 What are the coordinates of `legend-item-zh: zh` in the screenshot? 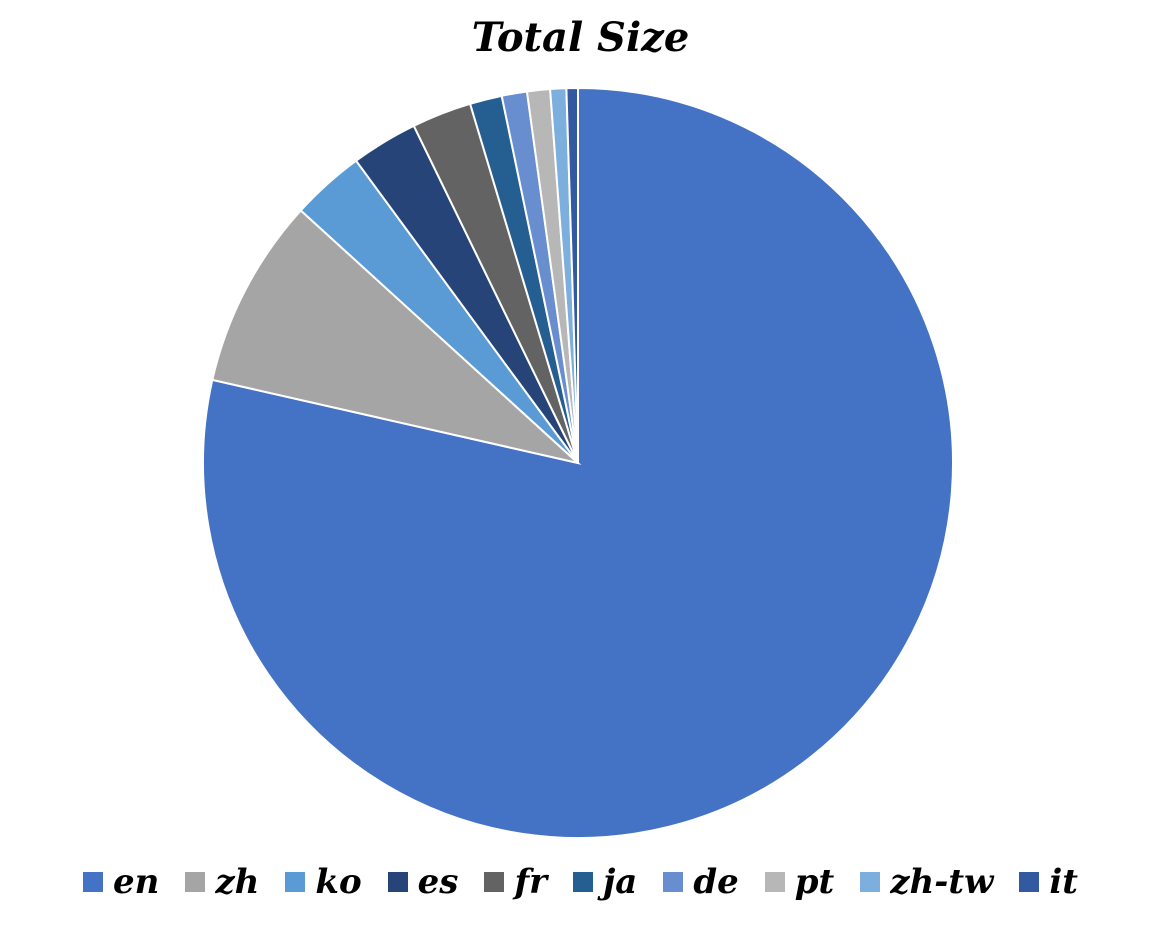 It's located at (222, 882).